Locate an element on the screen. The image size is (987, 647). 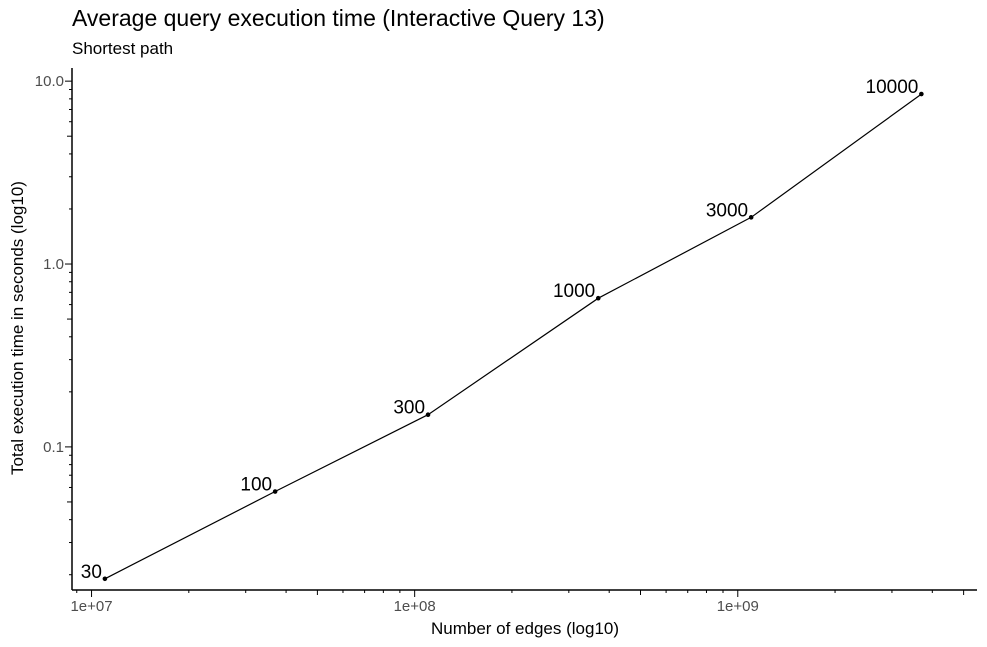
y-tick-label: 1.0 is located at coordinates (53, 264).